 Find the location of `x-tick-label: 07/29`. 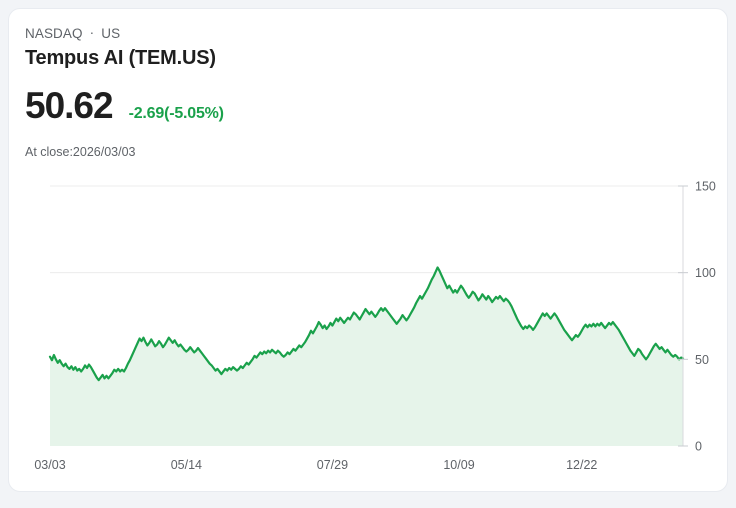

x-tick-label: 07/29 is located at coordinates (332, 465).